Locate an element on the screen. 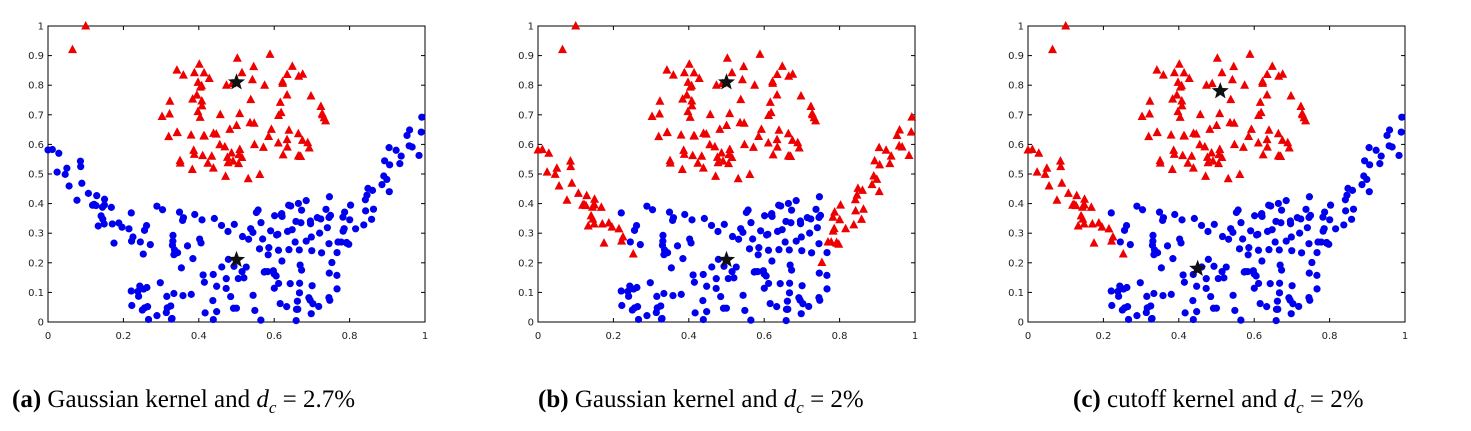  y-tick-label: 0.9 is located at coordinates (1016, 56).